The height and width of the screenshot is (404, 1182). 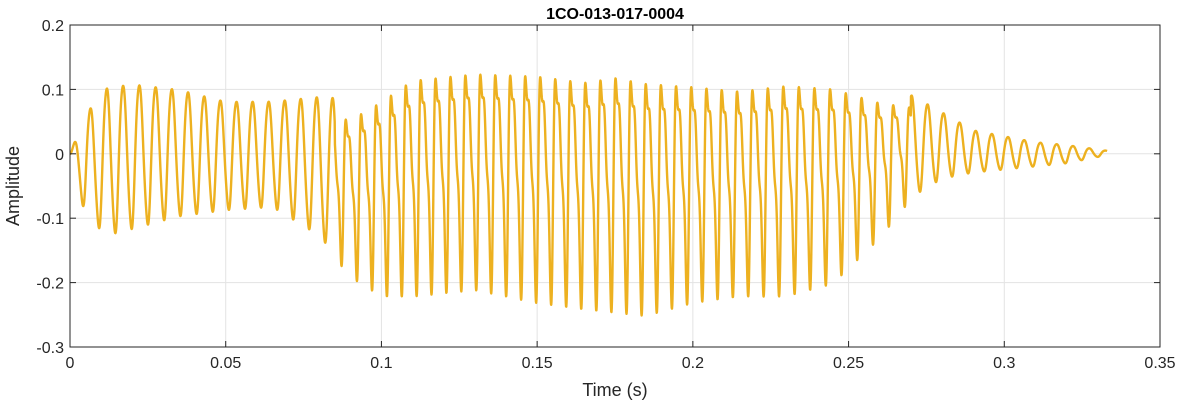 I want to click on chart-title: 1CO-013-017-0004, so click(x=615, y=14).